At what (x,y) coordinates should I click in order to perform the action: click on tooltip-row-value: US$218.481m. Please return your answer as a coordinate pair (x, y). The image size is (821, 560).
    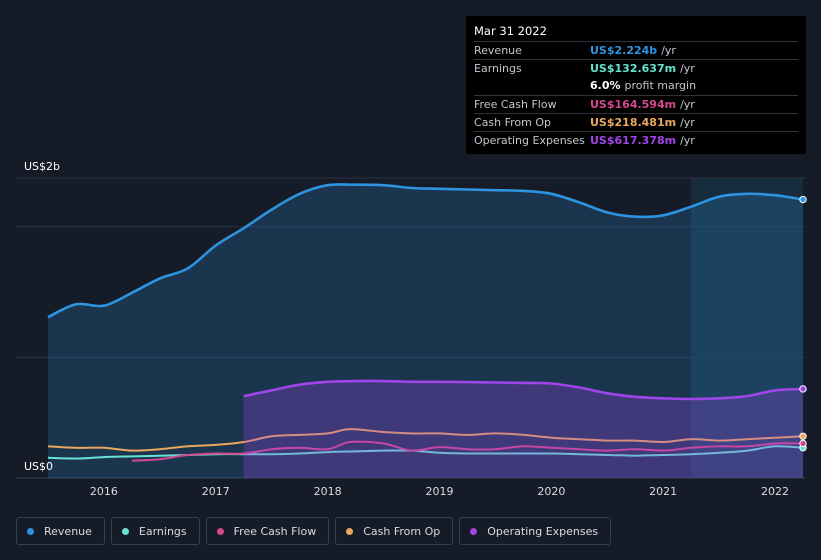
    Looking at the image, I should click on (633, 122).